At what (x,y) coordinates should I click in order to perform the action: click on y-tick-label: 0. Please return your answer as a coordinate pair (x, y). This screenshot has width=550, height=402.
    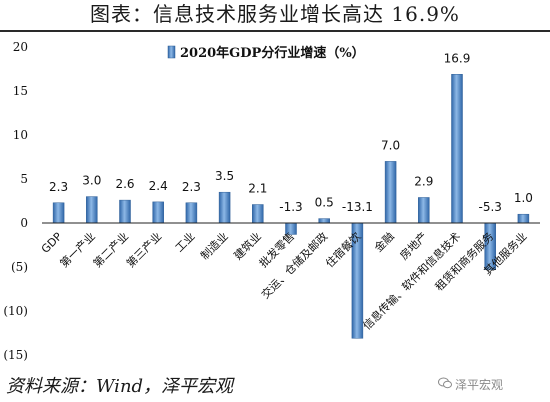
    Looking at the image, I should click on (24, 223).